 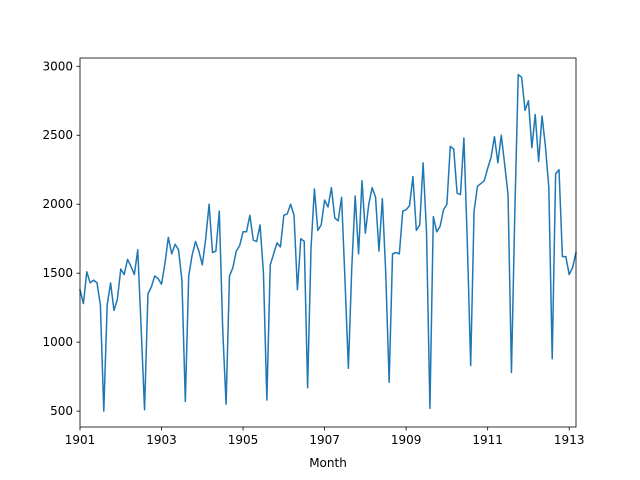 I want to click on x-axis-label: Month, so click(x=328, y=463).